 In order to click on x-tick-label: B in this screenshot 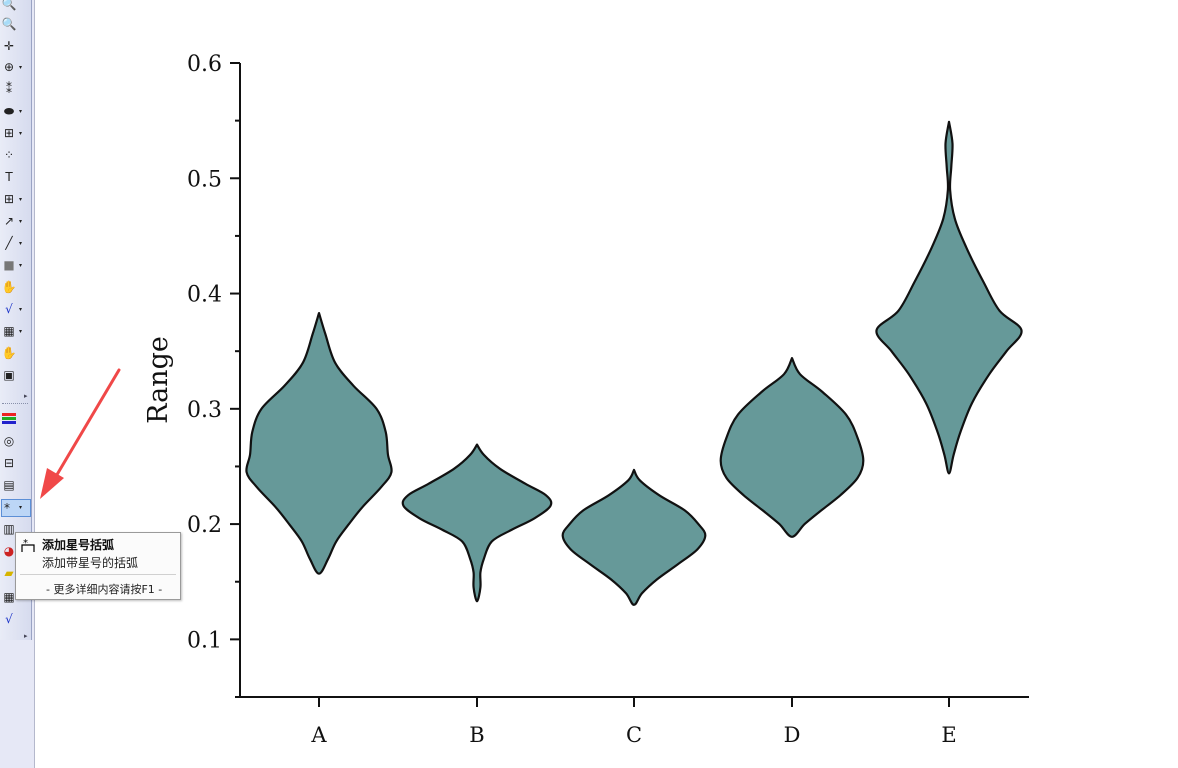, I will do `click(476, 735)`.